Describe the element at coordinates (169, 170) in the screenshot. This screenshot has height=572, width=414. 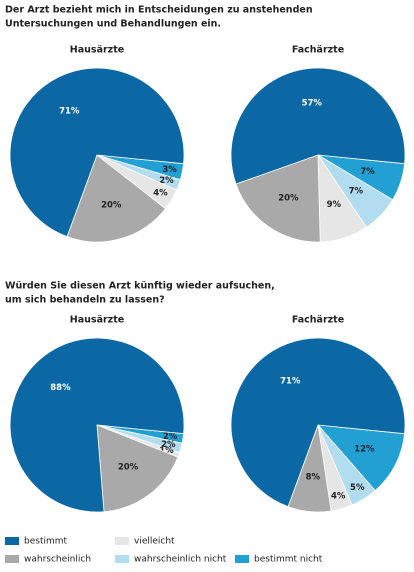
I see `value-label: 3%` at that location.